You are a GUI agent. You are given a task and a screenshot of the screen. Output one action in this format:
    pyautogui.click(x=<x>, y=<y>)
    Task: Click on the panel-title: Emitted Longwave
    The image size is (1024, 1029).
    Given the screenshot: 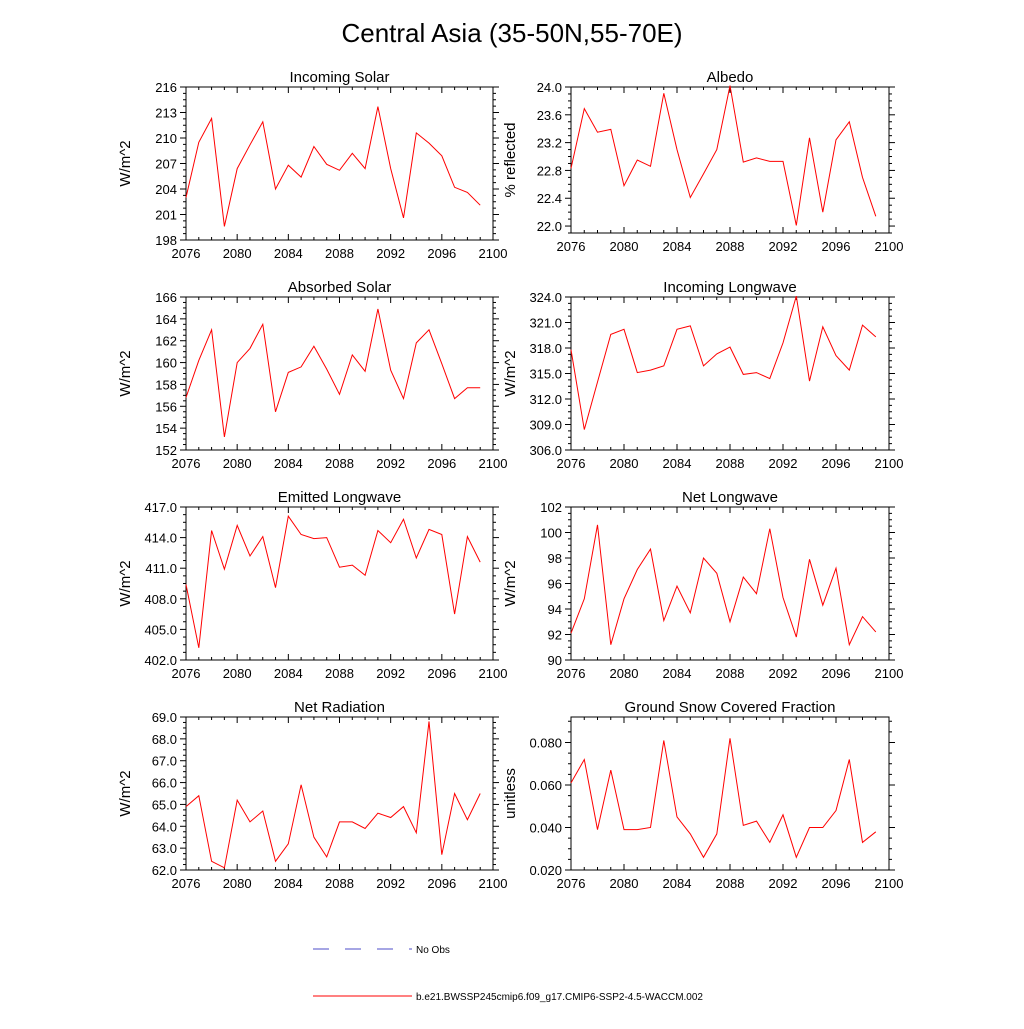 What is the action you would take?
    pyautogui.click(x=339, y=497)
    